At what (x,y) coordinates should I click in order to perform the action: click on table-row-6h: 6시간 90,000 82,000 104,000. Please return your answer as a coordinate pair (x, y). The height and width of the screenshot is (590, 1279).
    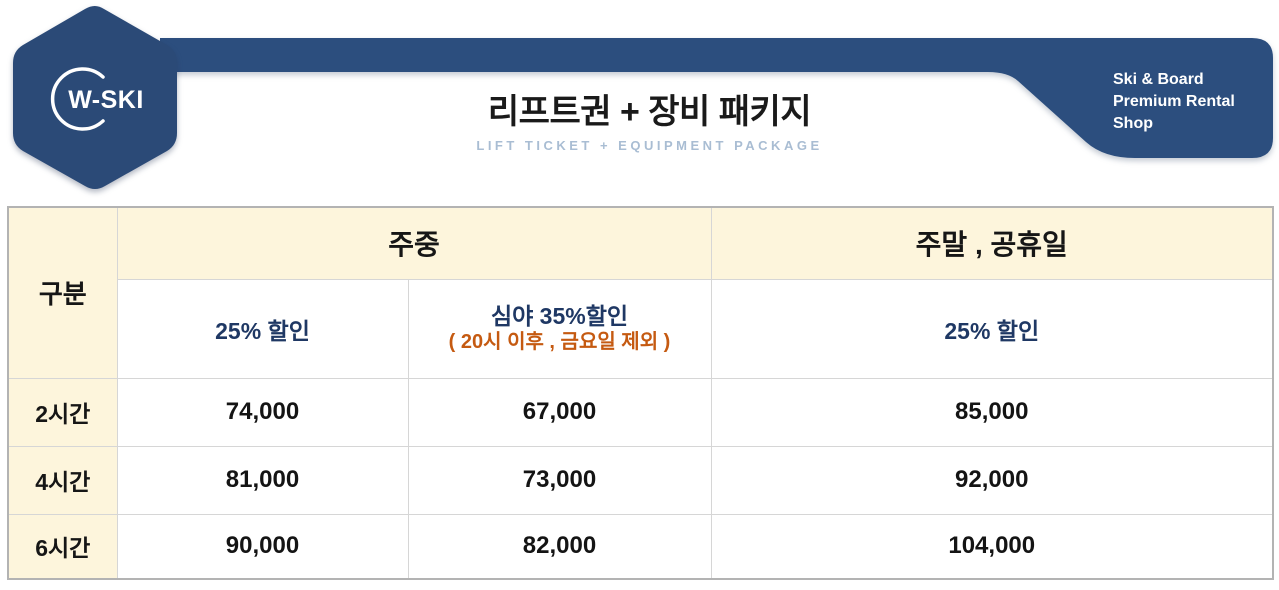
    Looking at the image, I should click on (640, 546).